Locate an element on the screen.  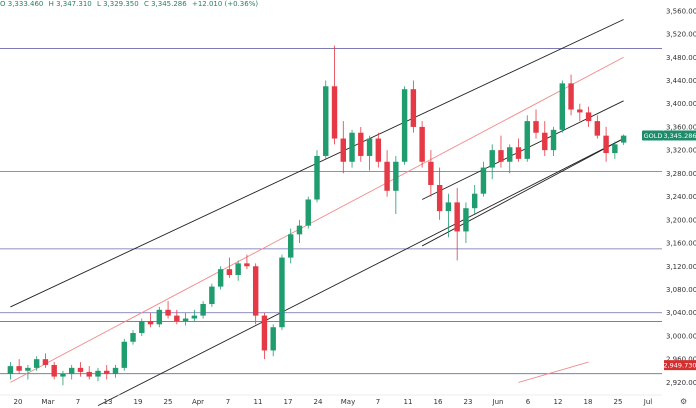
ohlc-close: C 3,345.286 is located at coordinates (165, 4).